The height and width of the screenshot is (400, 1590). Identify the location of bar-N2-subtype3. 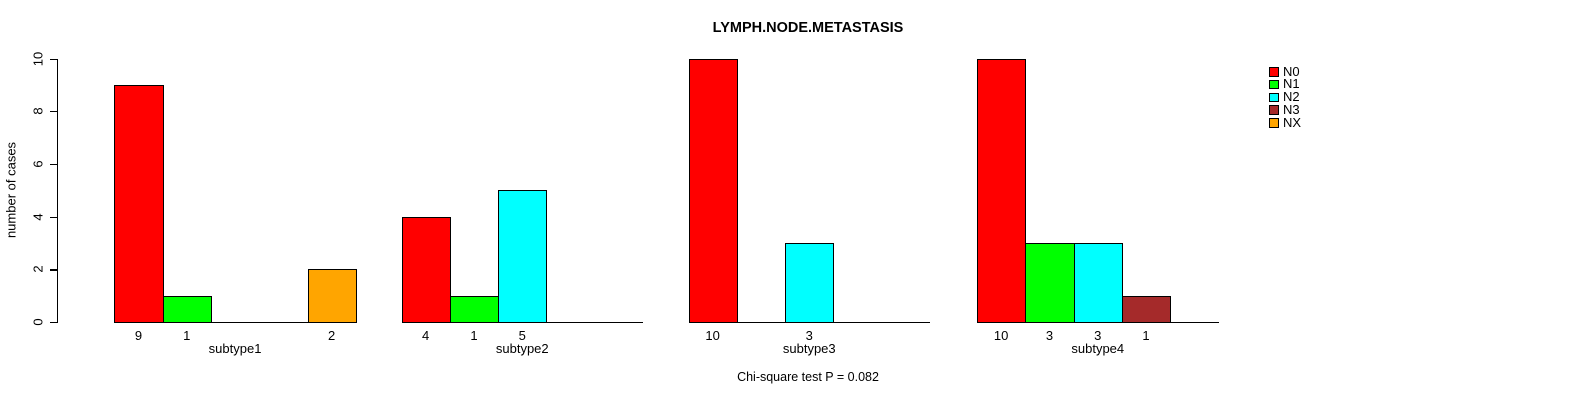
(810, 282).